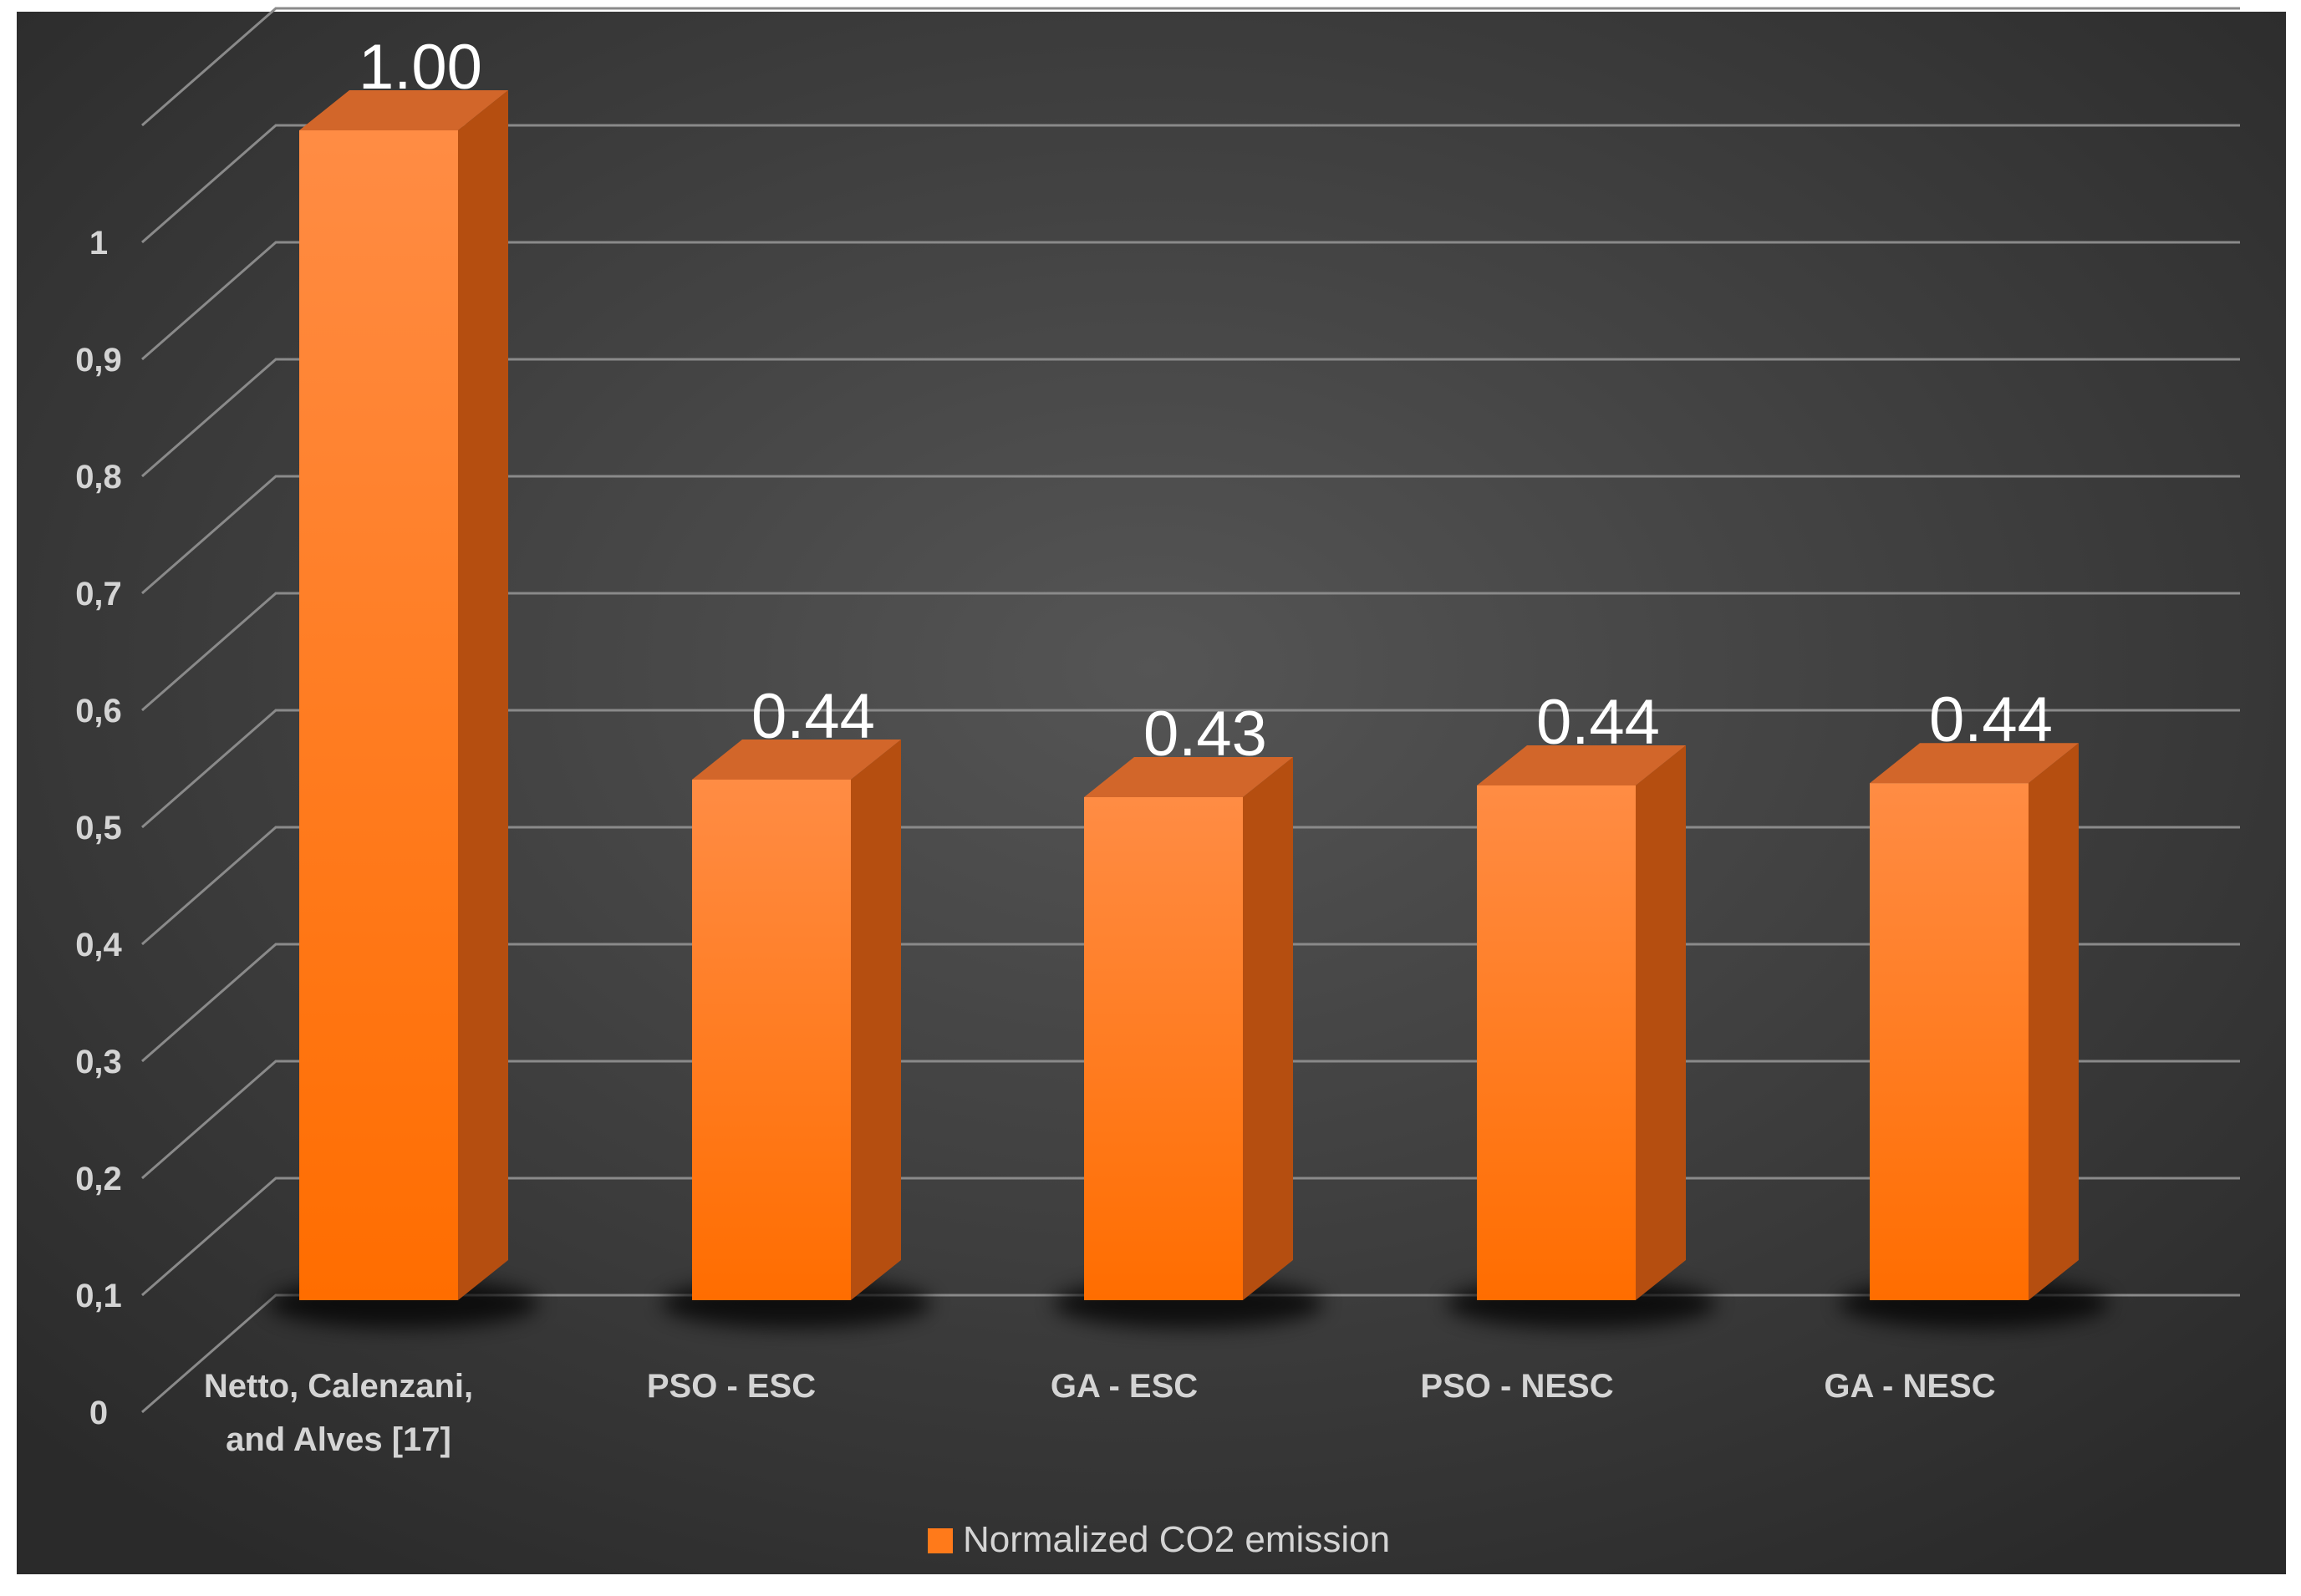 The height and width of the screenshot is (1596, 2301). Describe the element at coordinates (98, 1413) in the screenshot. I see `y-tick-label: 0` at that location.